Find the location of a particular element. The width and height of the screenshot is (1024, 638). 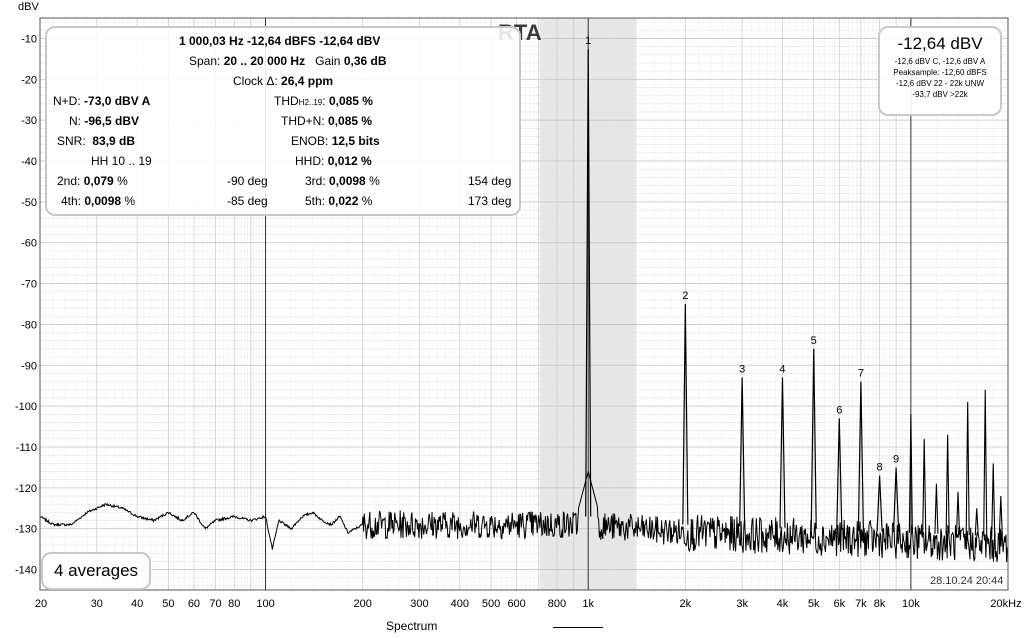

snr-label: SNR: is located at coordinates (71, 141).